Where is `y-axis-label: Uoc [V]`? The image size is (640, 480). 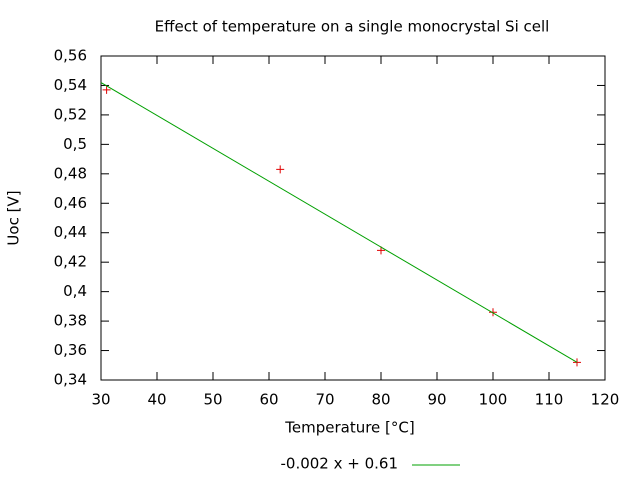
y-axis-label: Uoc [V] is located at coordinates (14, 217).